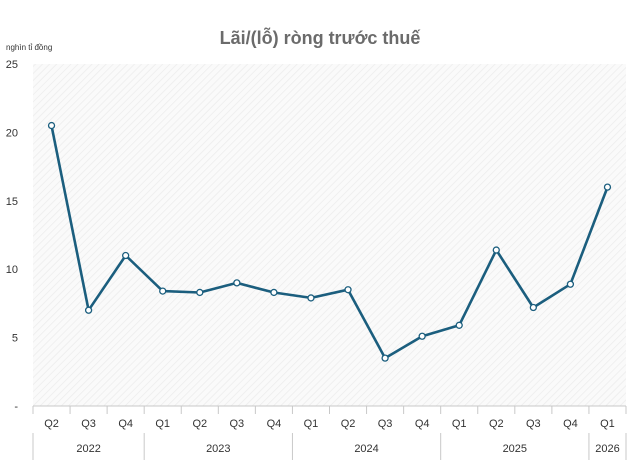  What do you see at coordinates (88, 449) in the screenshot?
I see `year-group-label: 2022` at bounding box center [88, 449].